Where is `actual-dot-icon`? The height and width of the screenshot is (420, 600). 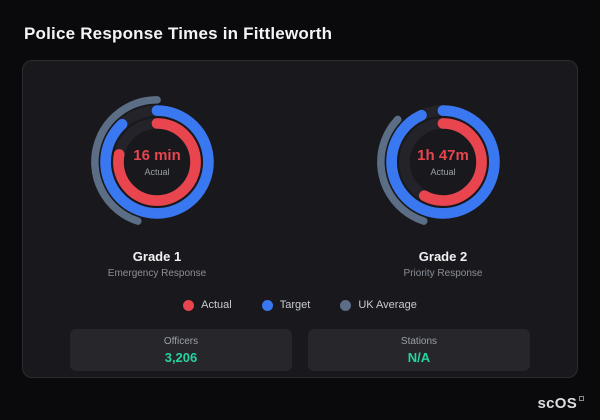
actual-dot-icon is located at coordinates (189, 305).